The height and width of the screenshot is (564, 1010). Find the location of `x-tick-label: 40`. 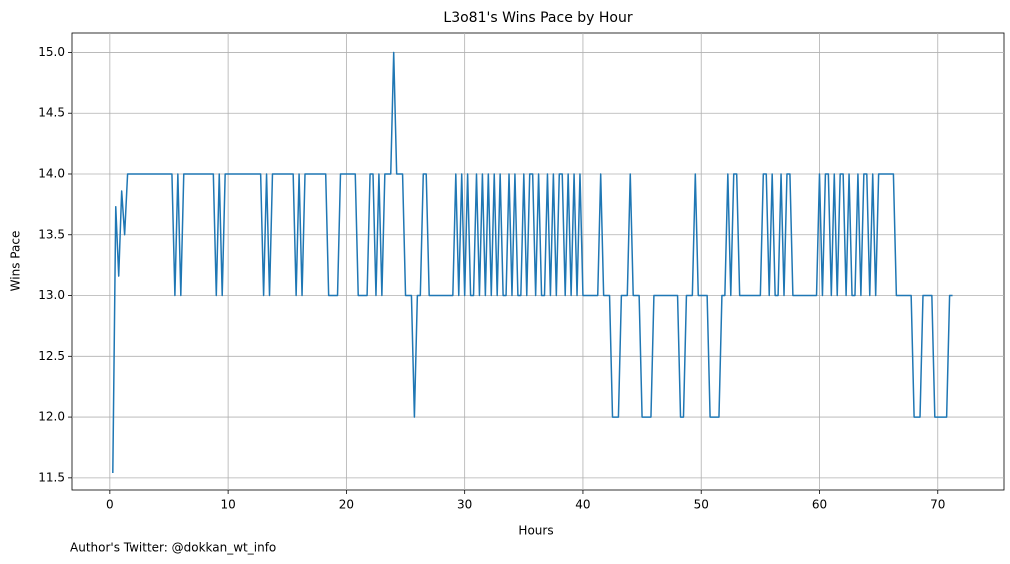

x-tick-label: 40 is located at coordinates (582, 505).